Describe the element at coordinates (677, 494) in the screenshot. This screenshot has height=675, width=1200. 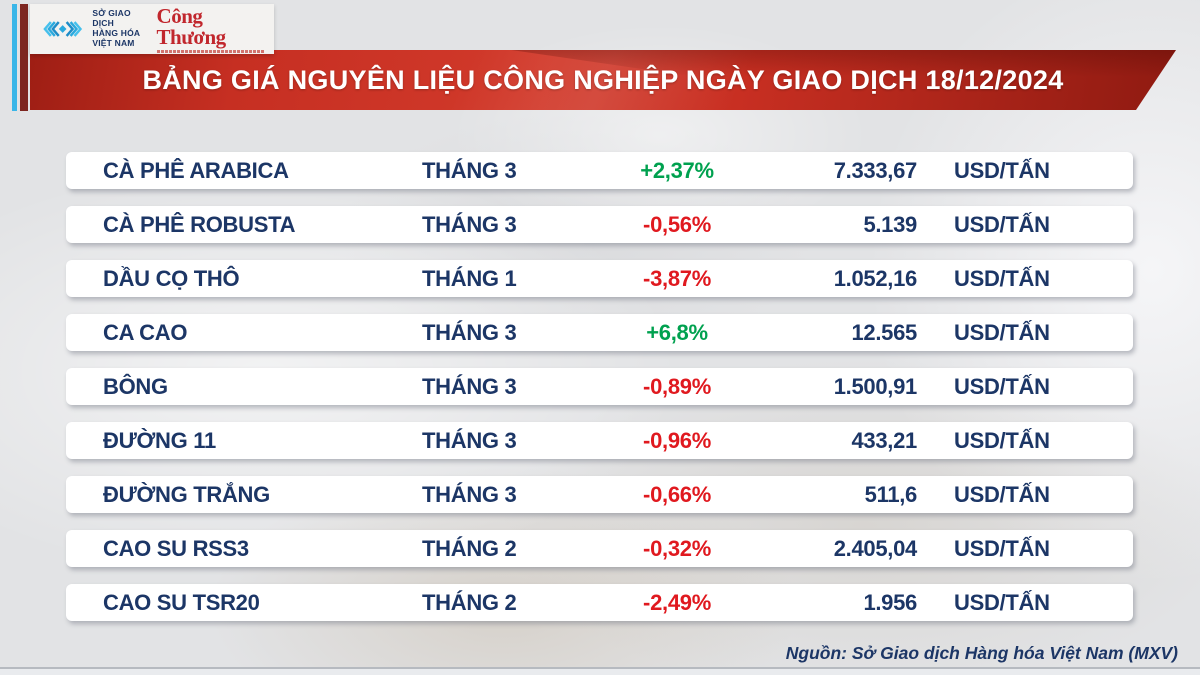
I see `change-percent: -0,66%` at that location.